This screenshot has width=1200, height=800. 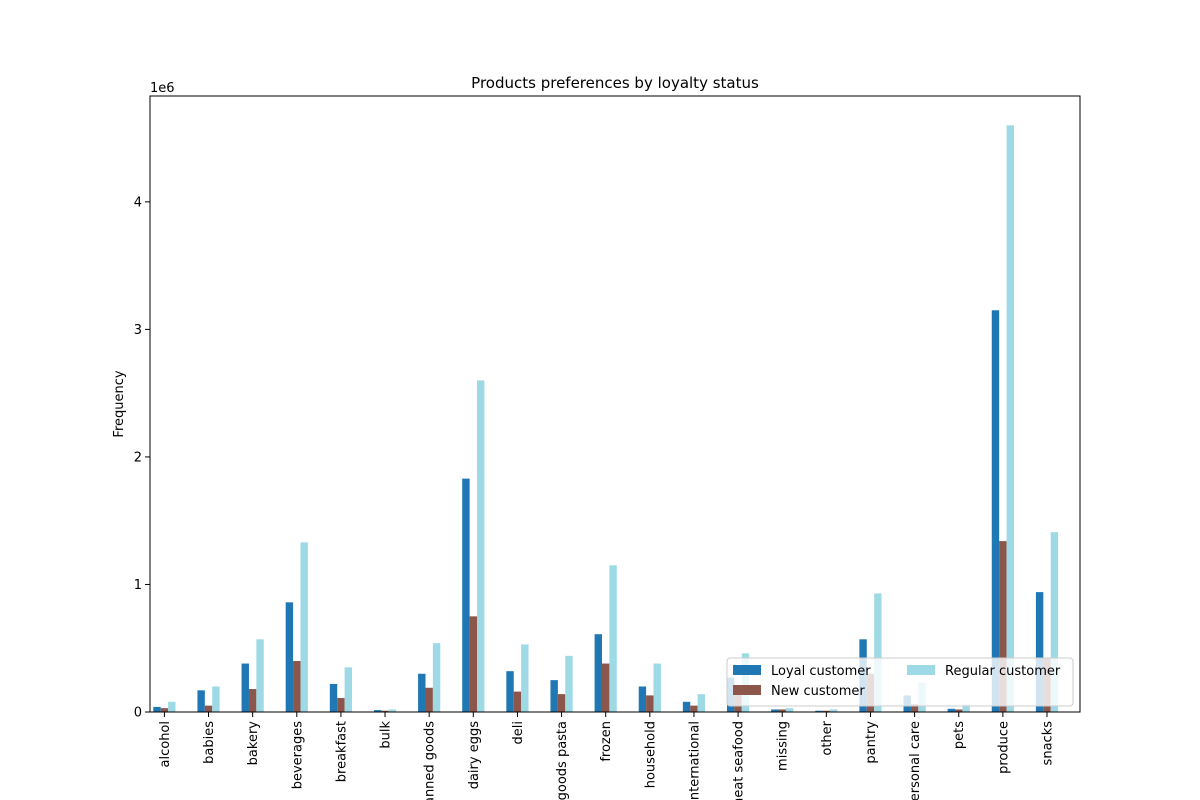 What do you see at coordinates (473, 664) in the screenshot?
I see `bar-dairy-eggs-new-customer` at bounding box center [473, 664].